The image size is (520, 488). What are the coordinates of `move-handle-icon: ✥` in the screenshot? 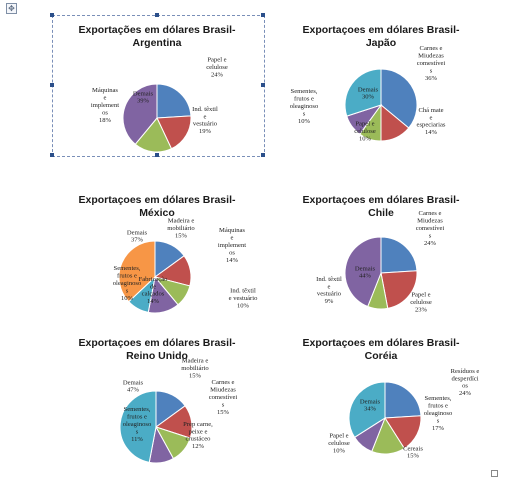 It's located at (11, 8).